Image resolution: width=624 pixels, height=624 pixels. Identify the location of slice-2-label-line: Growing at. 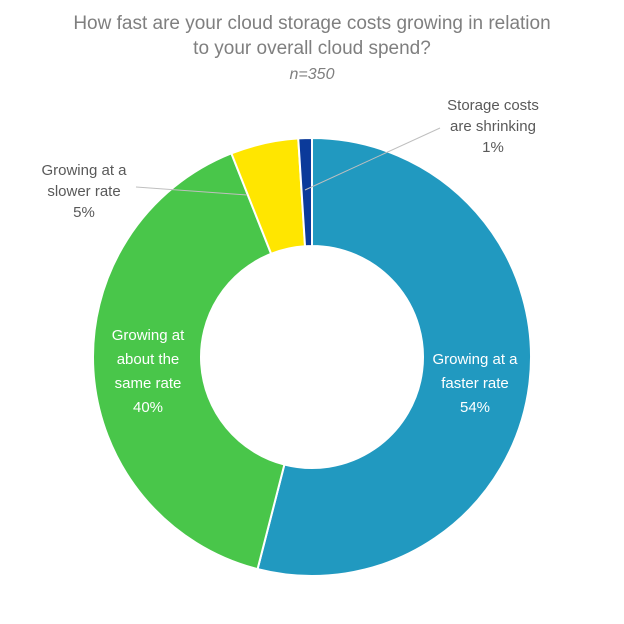
(148, 335).